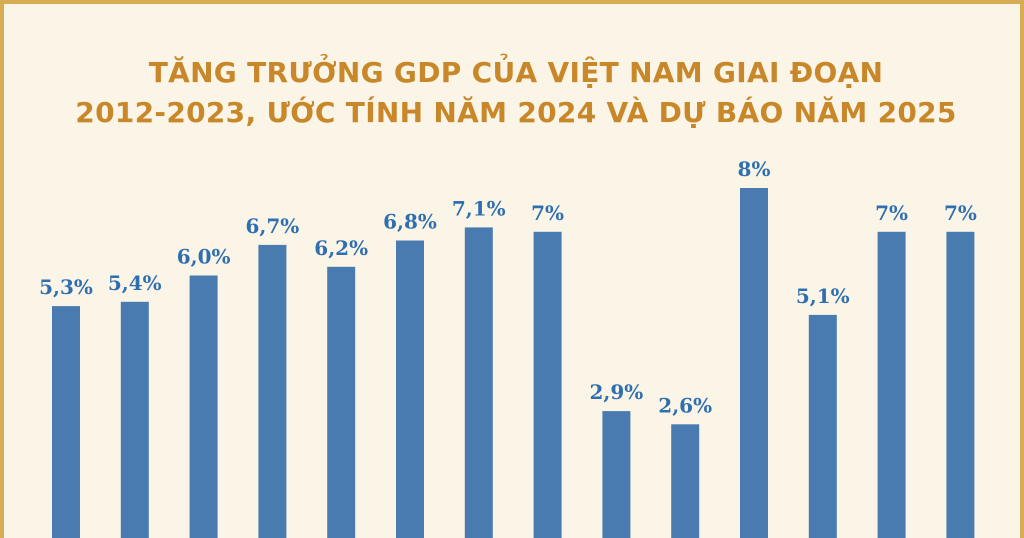 This screenshot has height=538, width=1024. Describe the element at coordinates (479, 208) in the screenshot. I see `data-label-2018: 7,1%` at that location.